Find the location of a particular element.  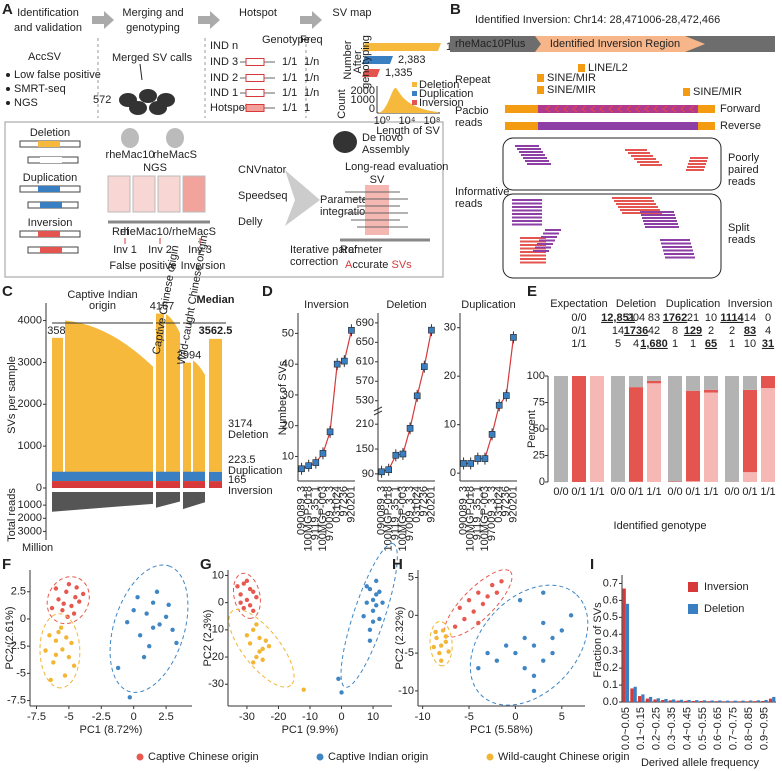

y-tick-label: -30 is located at coordinates (216, 684).